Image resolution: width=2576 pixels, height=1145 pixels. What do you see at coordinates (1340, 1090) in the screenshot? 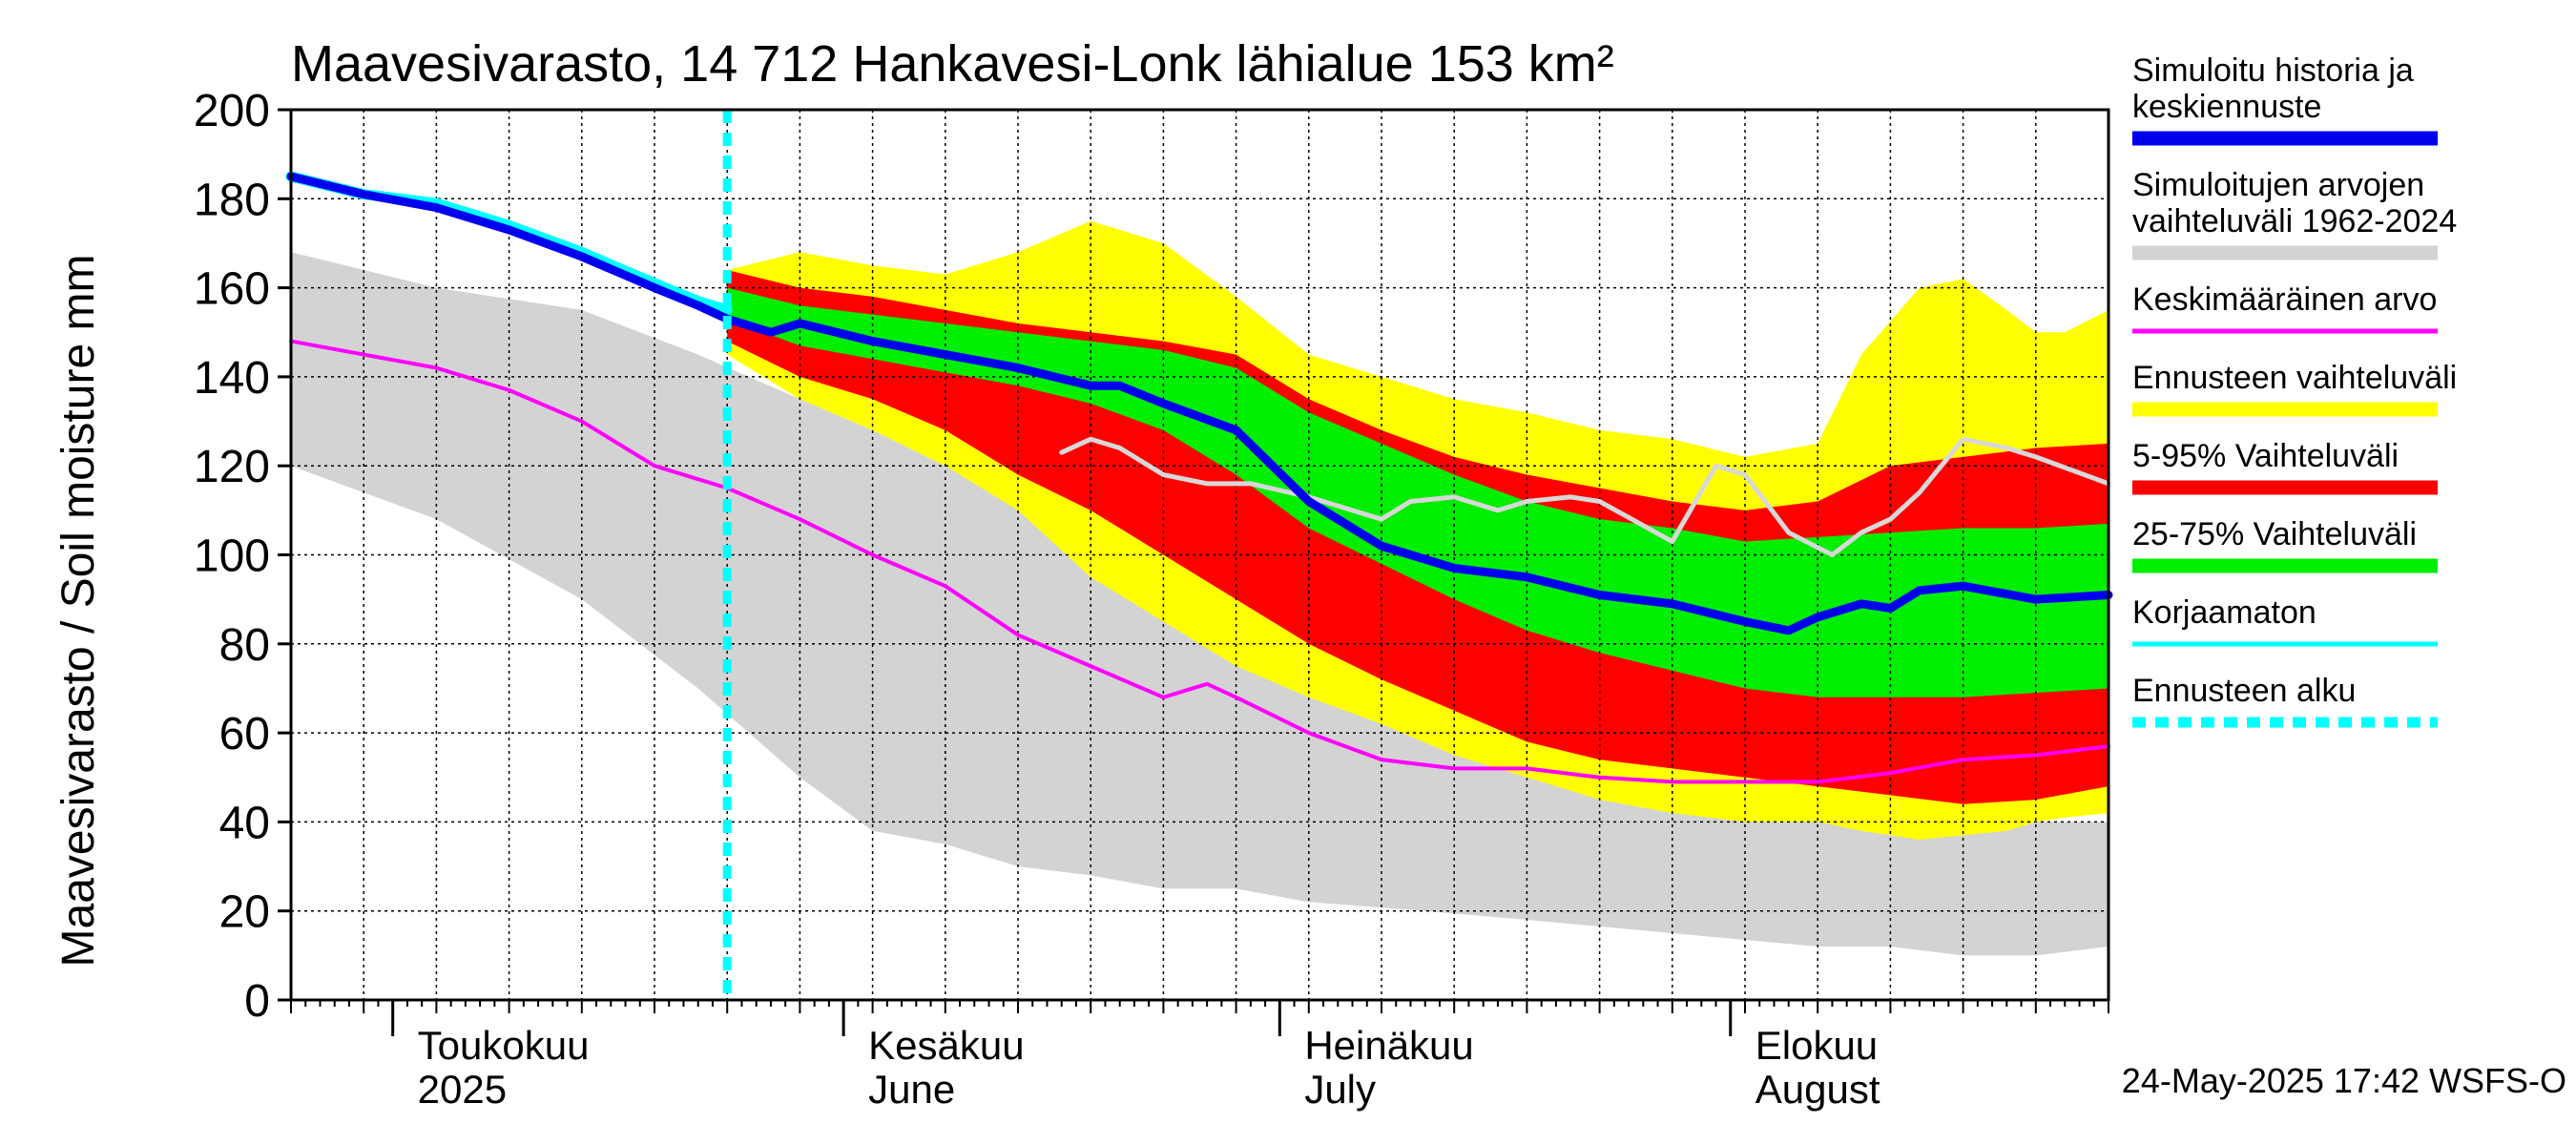
I see `month-label-en: July` at bounding box center [1340, 1090].